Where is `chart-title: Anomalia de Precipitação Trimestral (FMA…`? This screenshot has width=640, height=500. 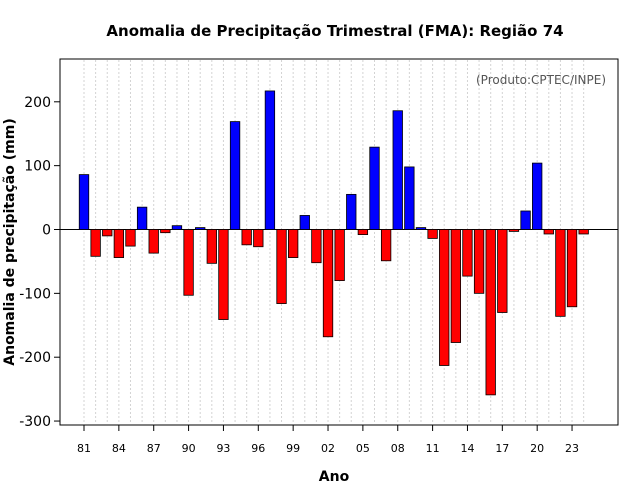
chart-title: Anomalia de Precipitação Trimestral (FMA… is located at coordinates (334, 31).